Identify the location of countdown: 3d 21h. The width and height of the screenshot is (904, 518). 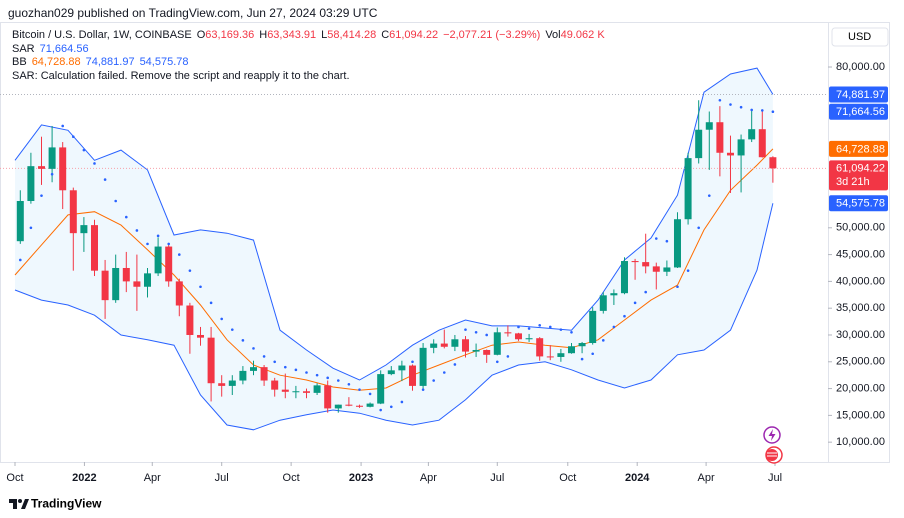
(853, 182).